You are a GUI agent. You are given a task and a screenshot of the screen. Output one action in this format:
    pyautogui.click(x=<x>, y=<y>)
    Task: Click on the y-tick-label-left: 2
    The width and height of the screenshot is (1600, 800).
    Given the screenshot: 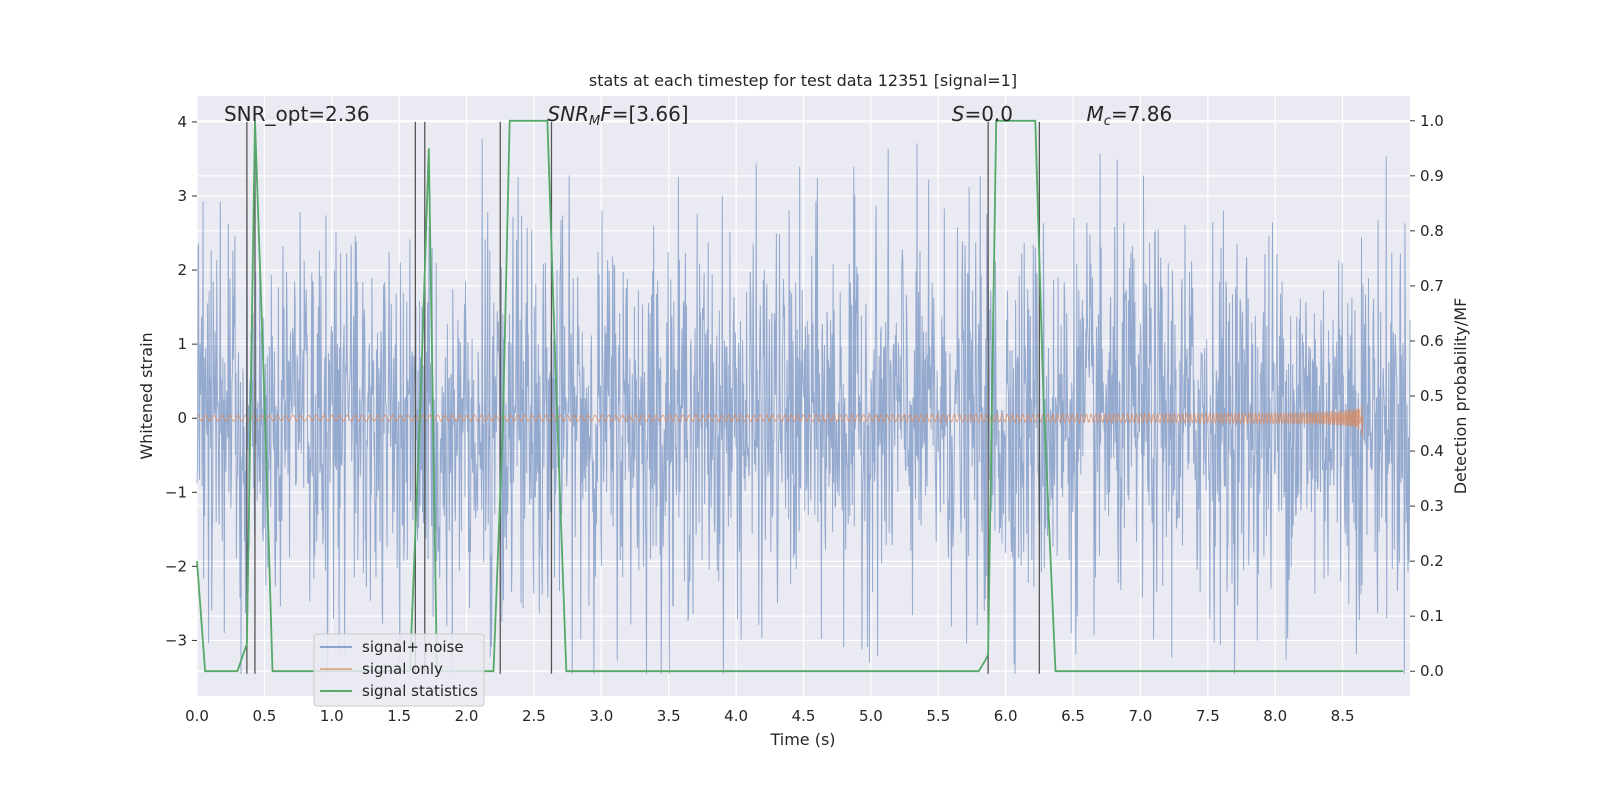 What is the action you would take?
    pyautogui.click(x=182, y=270)
    